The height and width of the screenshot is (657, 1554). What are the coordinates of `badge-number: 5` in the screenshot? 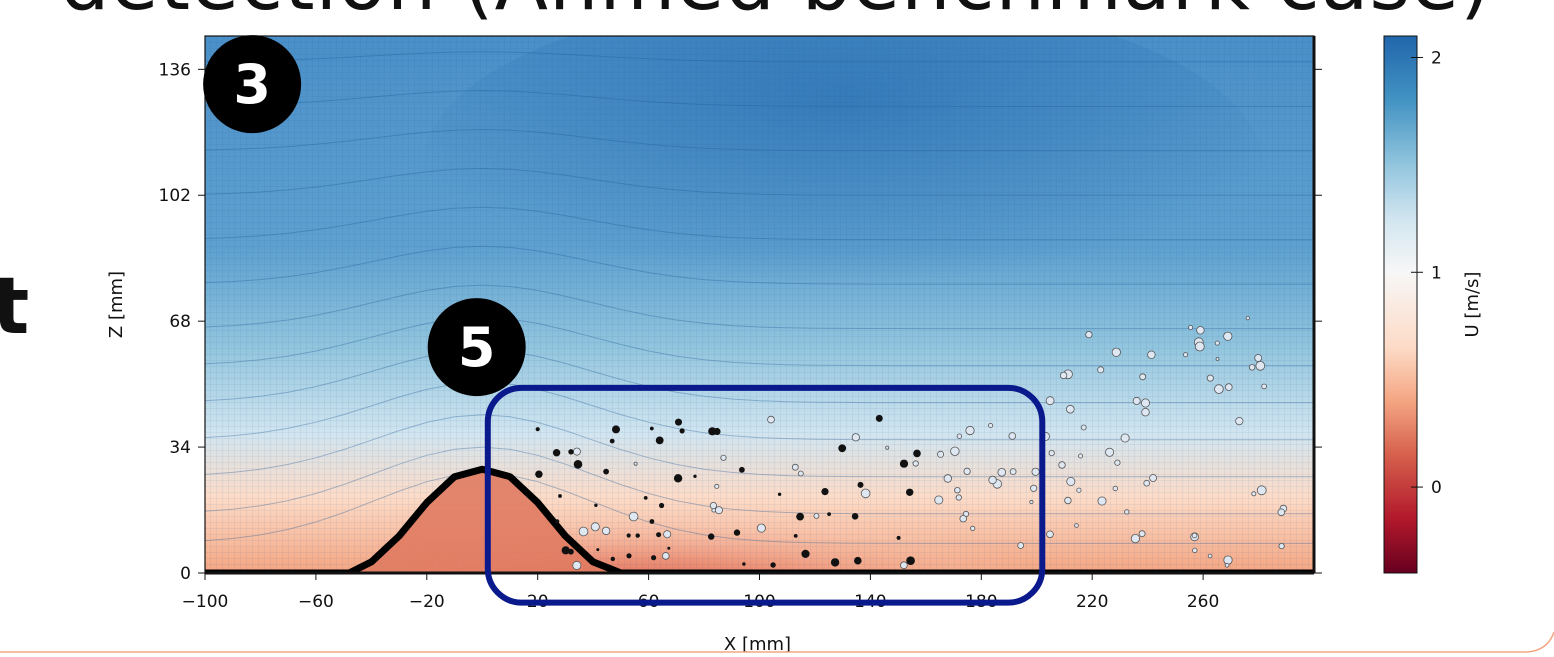 It's located at (477, 347).